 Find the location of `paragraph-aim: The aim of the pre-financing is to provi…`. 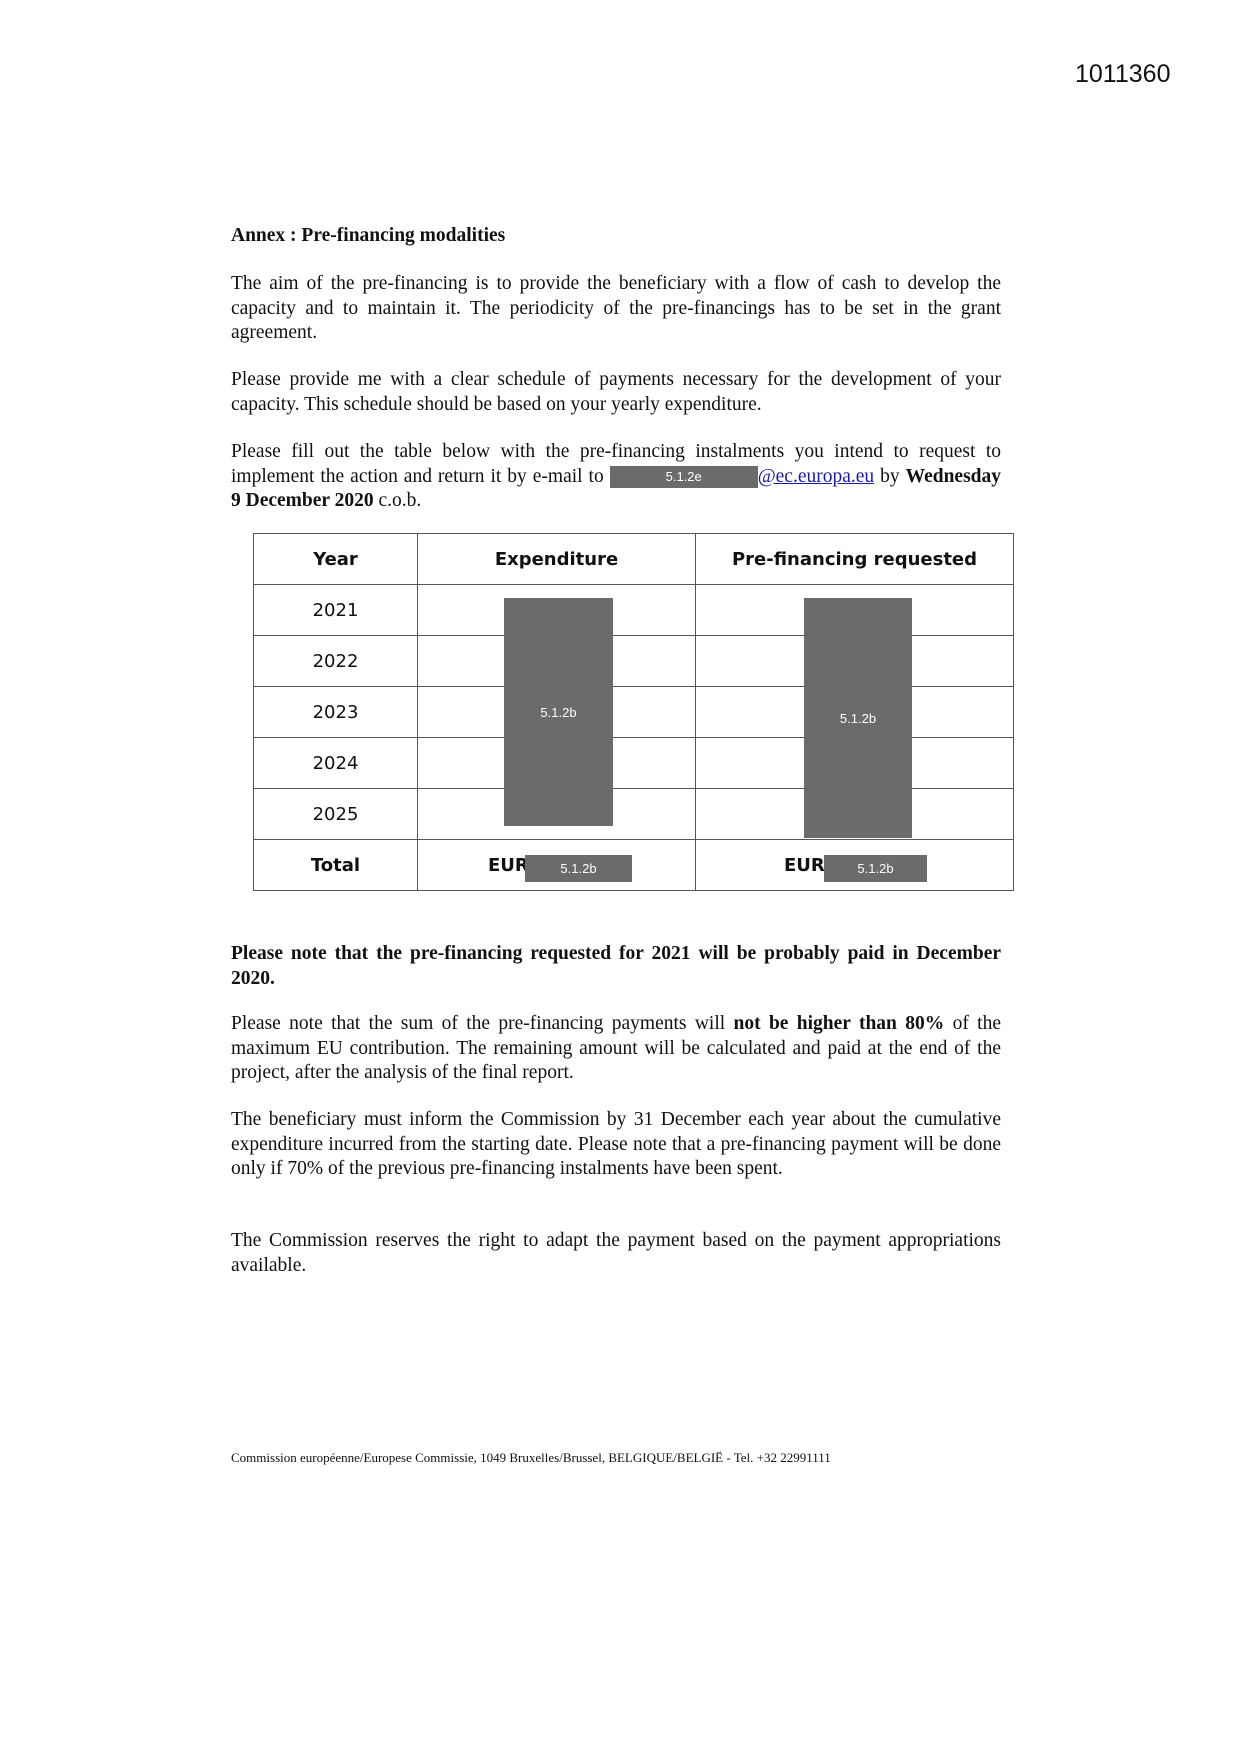

paragraph-aim: The aim of the pre-financing is to provi… is located at coordinates (616, 308).